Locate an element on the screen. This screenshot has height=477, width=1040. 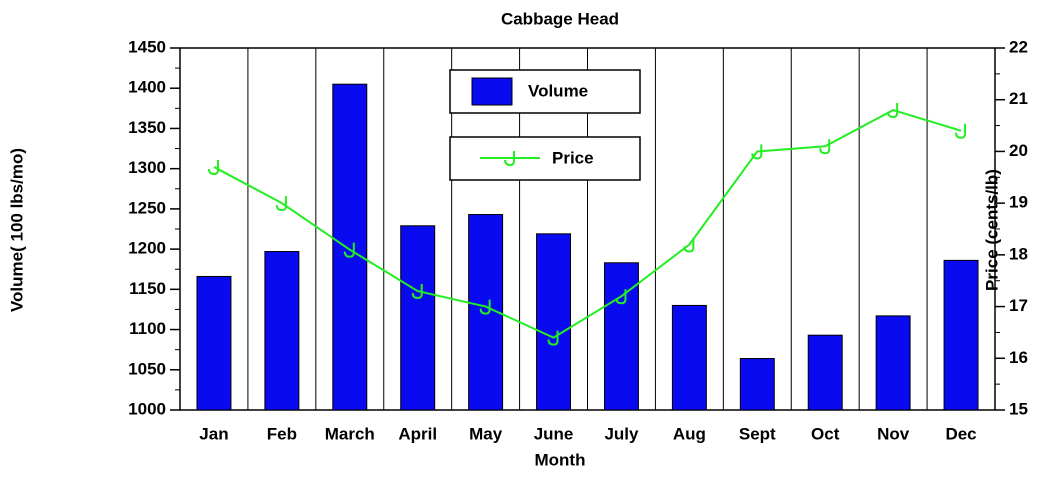
y-tick-label: 1250 is located at coordinates (147, 207).